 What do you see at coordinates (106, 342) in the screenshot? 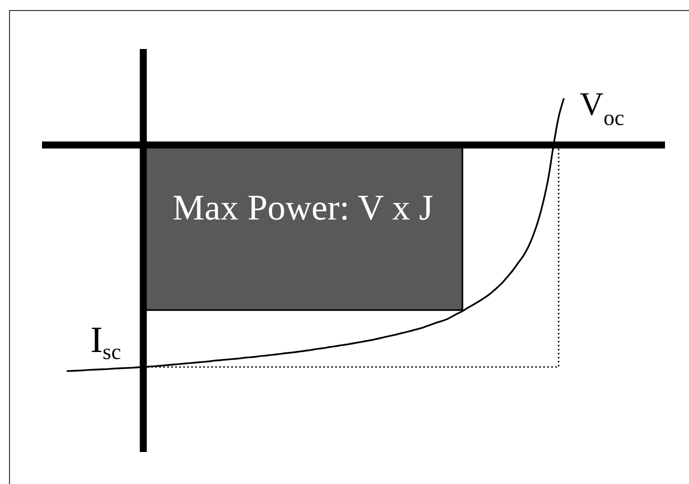
I see `annotation: I$_{sc}$` at bounding box center [106, 342].